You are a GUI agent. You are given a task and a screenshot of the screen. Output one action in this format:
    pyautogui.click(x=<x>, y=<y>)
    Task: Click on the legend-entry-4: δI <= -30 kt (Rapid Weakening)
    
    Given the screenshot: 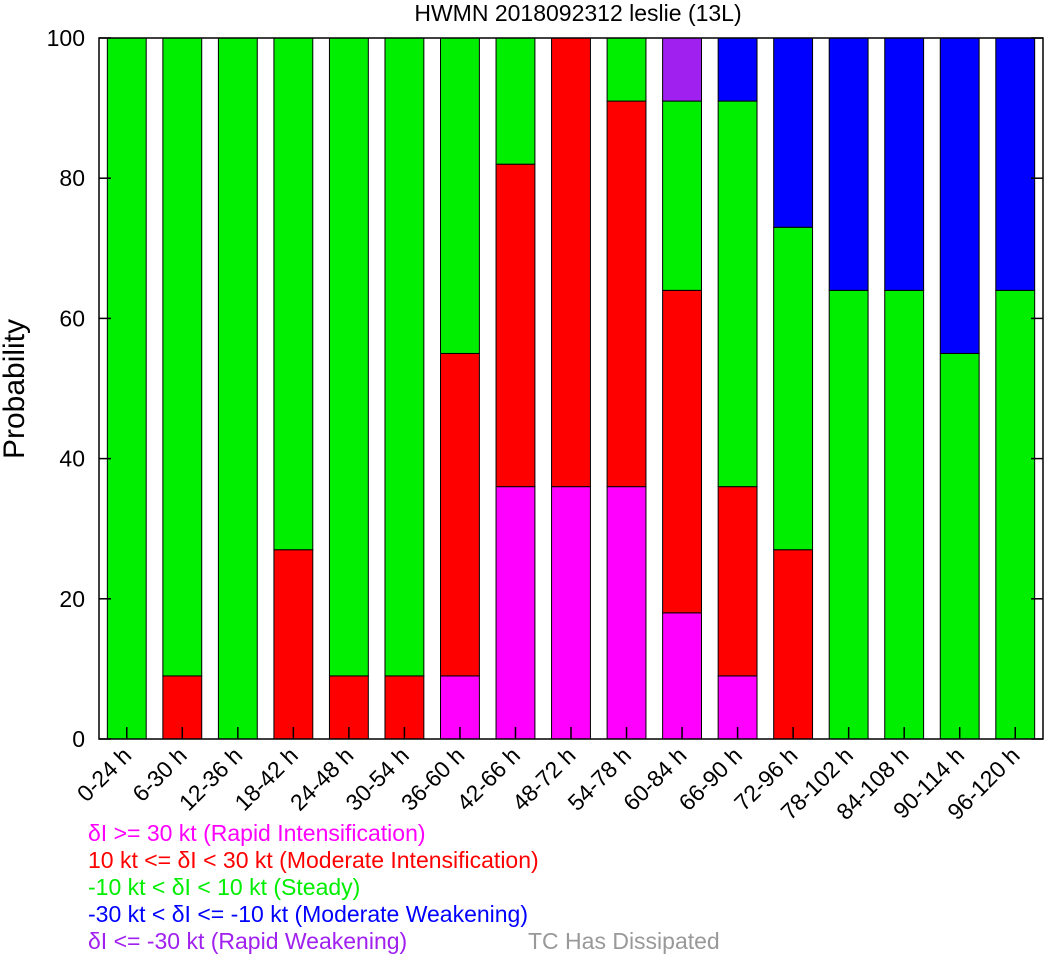 What is the action you would take?
    pyautogui.click(x=248, y=941)
    